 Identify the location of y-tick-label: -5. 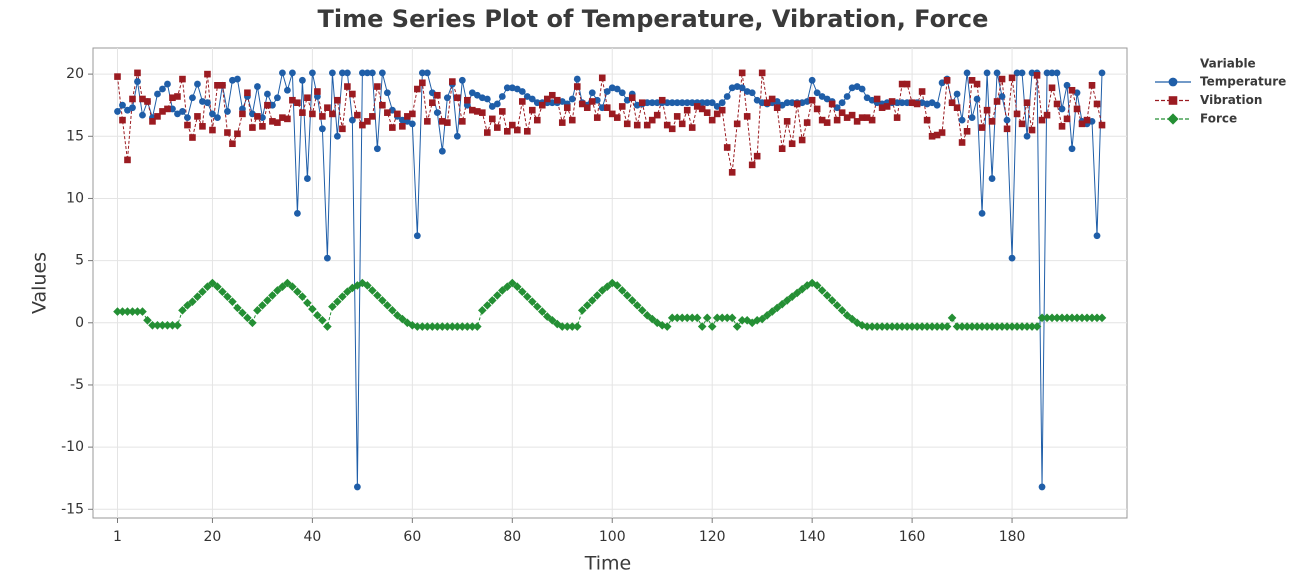
(77, 385).